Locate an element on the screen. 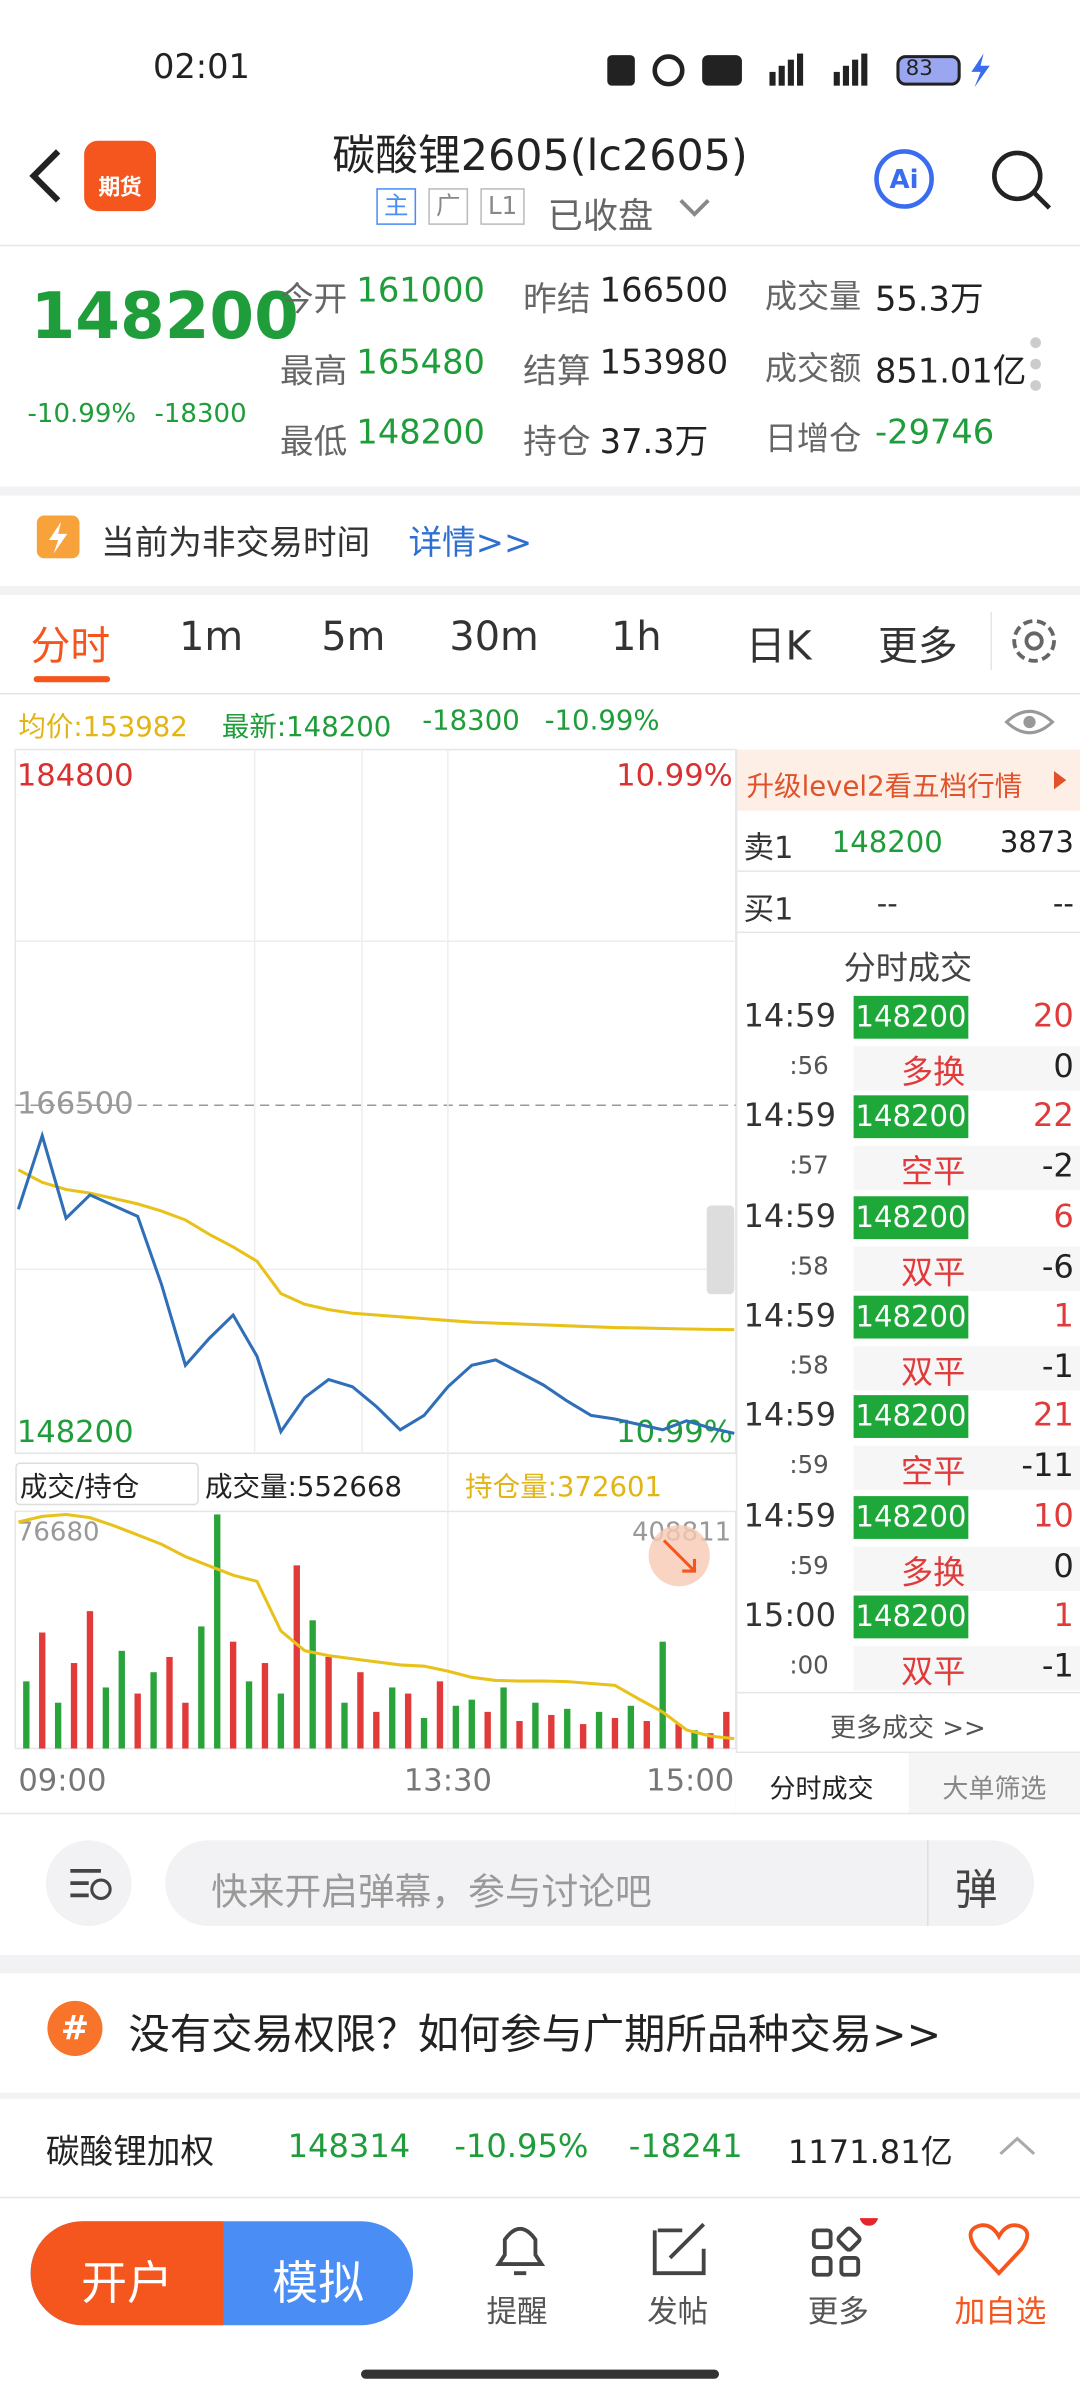  period-tab: 5m is located at coordinates (353, 637).